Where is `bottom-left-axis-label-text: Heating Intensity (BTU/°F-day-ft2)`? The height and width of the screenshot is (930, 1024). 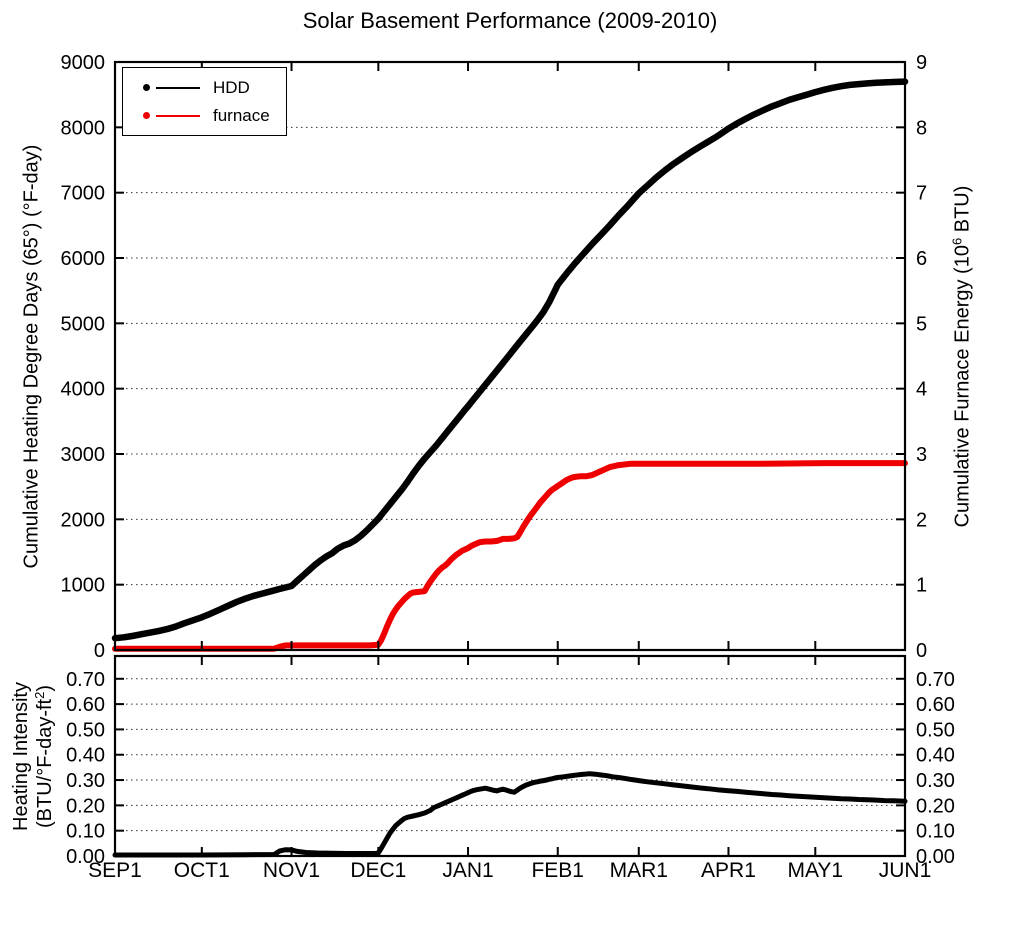 bottom-left-axis-label-text: Heating Intensity (BTU/°F-day-ft2) is located at coordinates (33, 756).